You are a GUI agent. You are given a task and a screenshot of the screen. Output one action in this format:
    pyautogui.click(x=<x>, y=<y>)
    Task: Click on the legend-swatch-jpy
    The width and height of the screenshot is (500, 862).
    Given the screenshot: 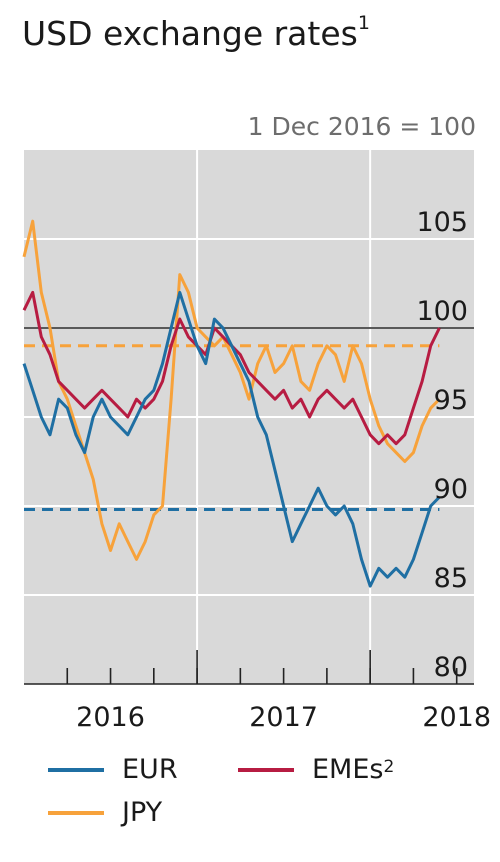 What is the action you would take?
    pyautogui.click(x=76, y=812)
    